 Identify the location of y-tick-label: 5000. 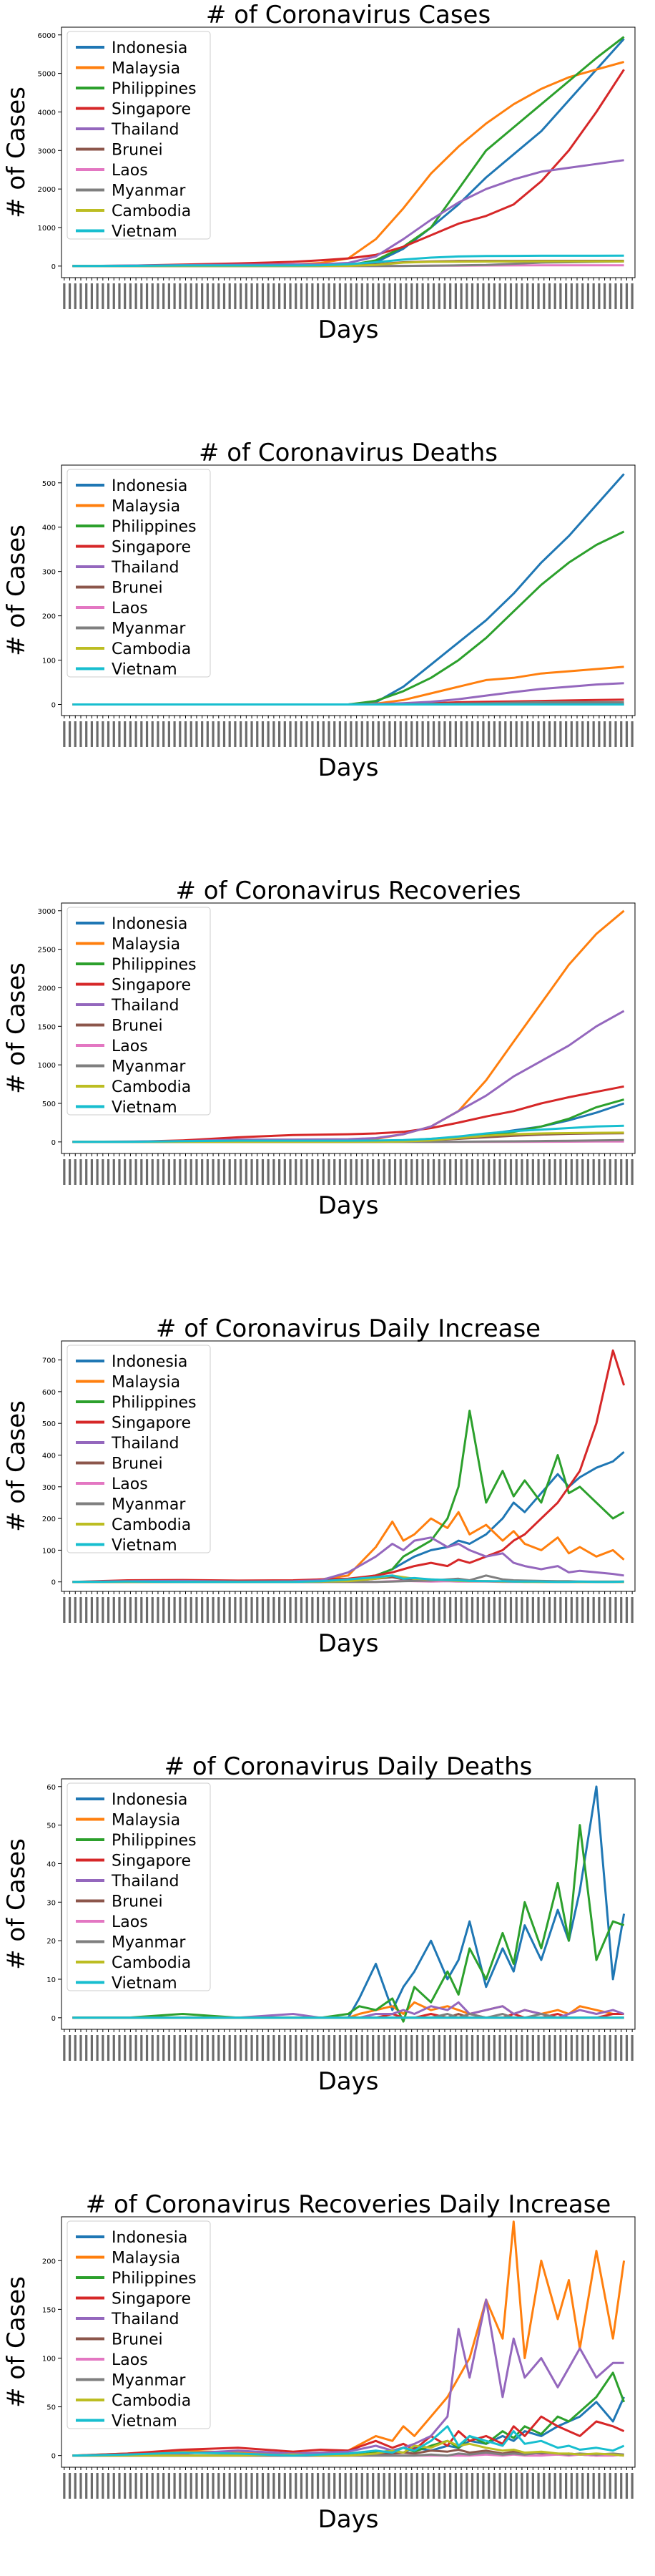
(47, 75).